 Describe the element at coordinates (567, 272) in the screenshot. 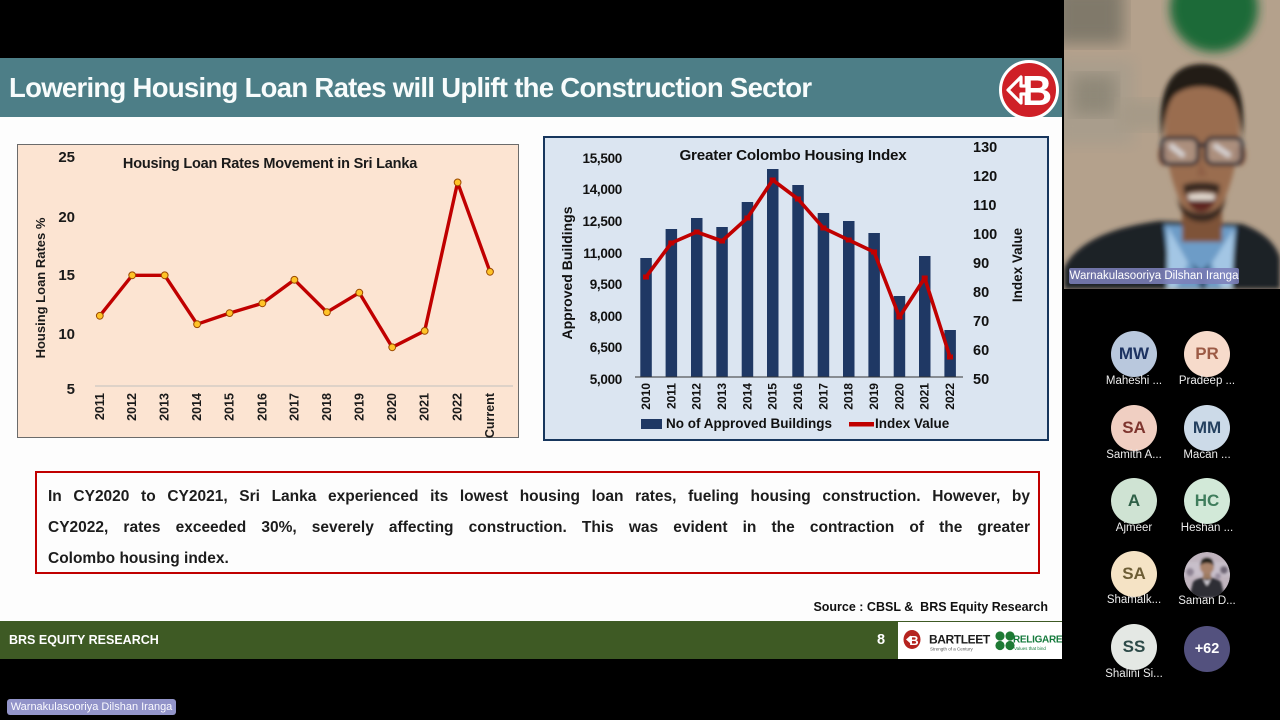

I see `svg-text: Approved Buildings` at that location.